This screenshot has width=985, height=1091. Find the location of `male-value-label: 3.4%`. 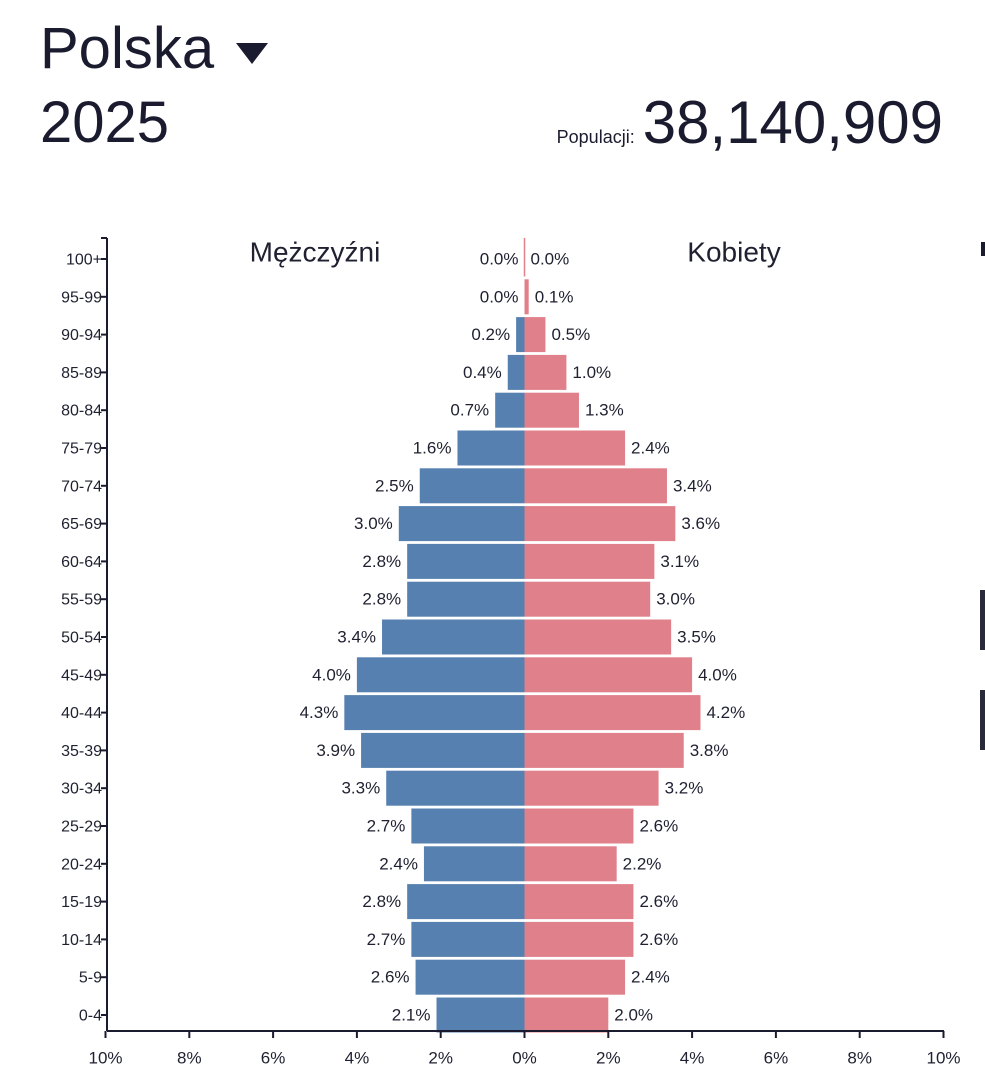

male-value-label: 3.4% is located at coordinates (356, 637).